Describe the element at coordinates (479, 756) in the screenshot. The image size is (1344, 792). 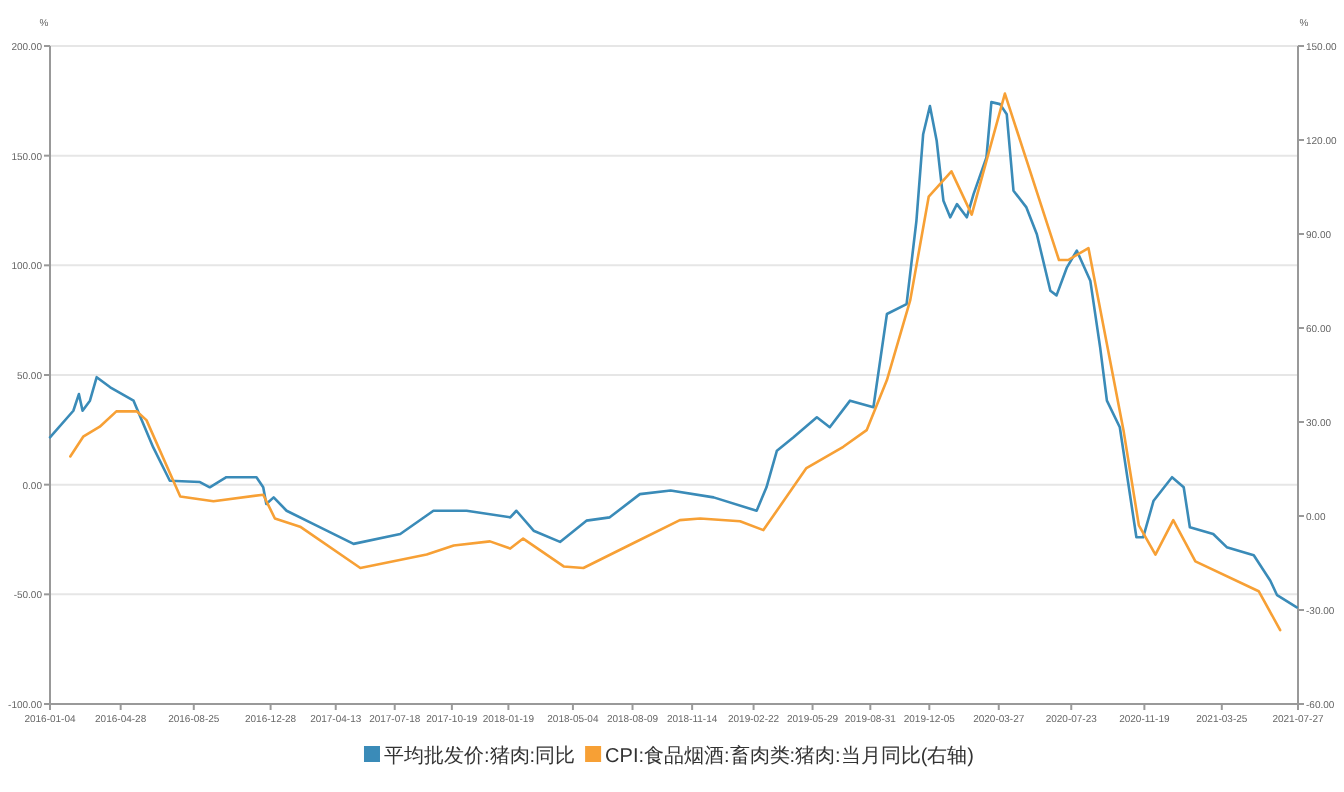
I see `legend-label: 平均批发价:猪肉:同比` at that location.